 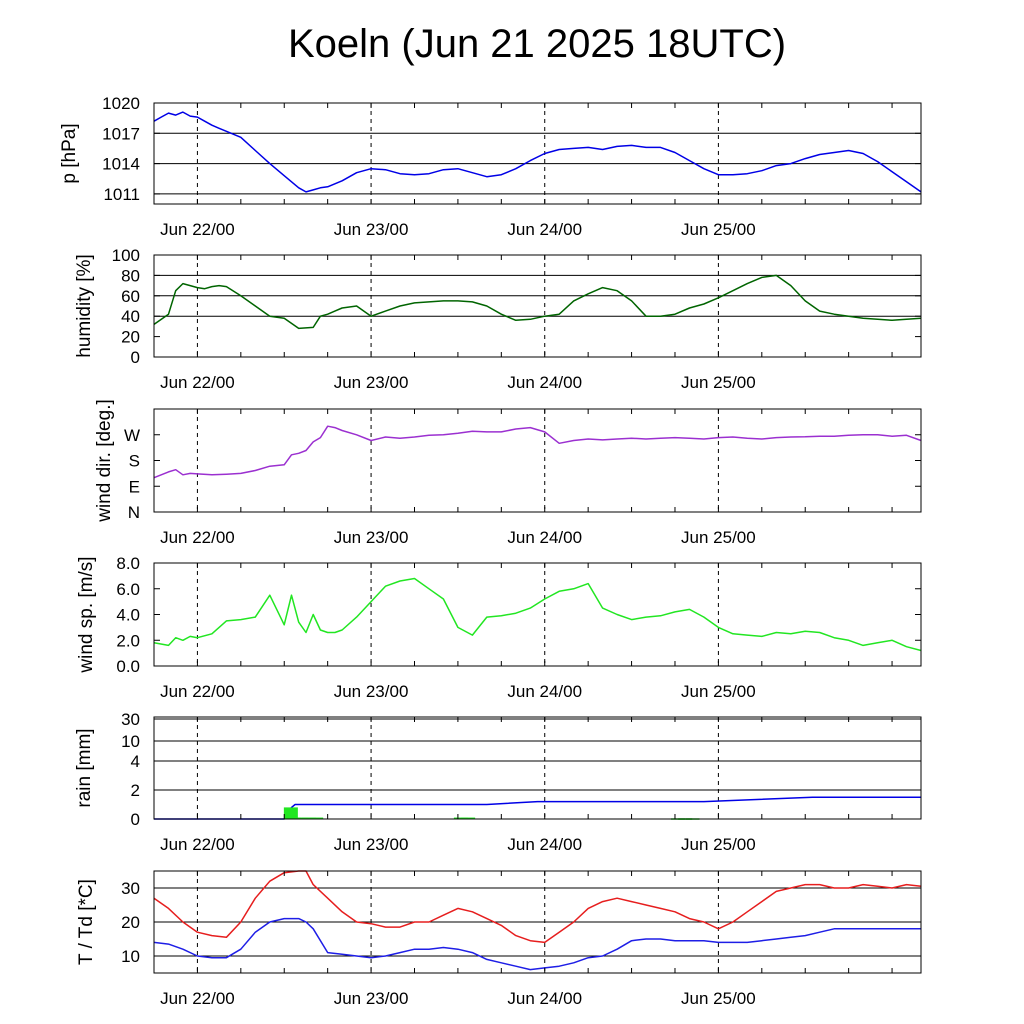 I want to click on y-tick-label: 1020, so click(x=121, y=103).